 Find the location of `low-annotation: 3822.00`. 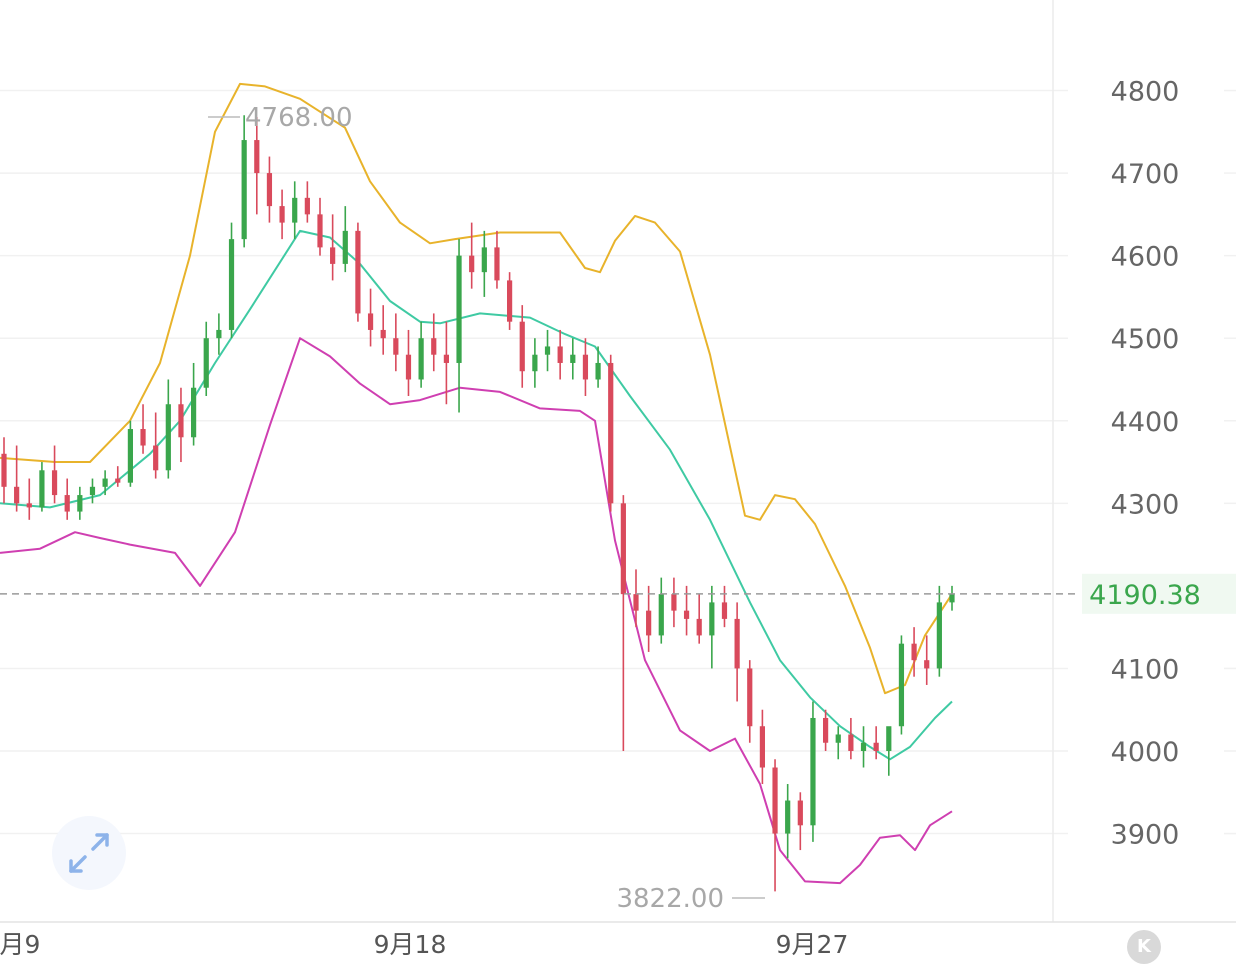

low-annotation: 3822.00 is located at coordinates (670, 899).